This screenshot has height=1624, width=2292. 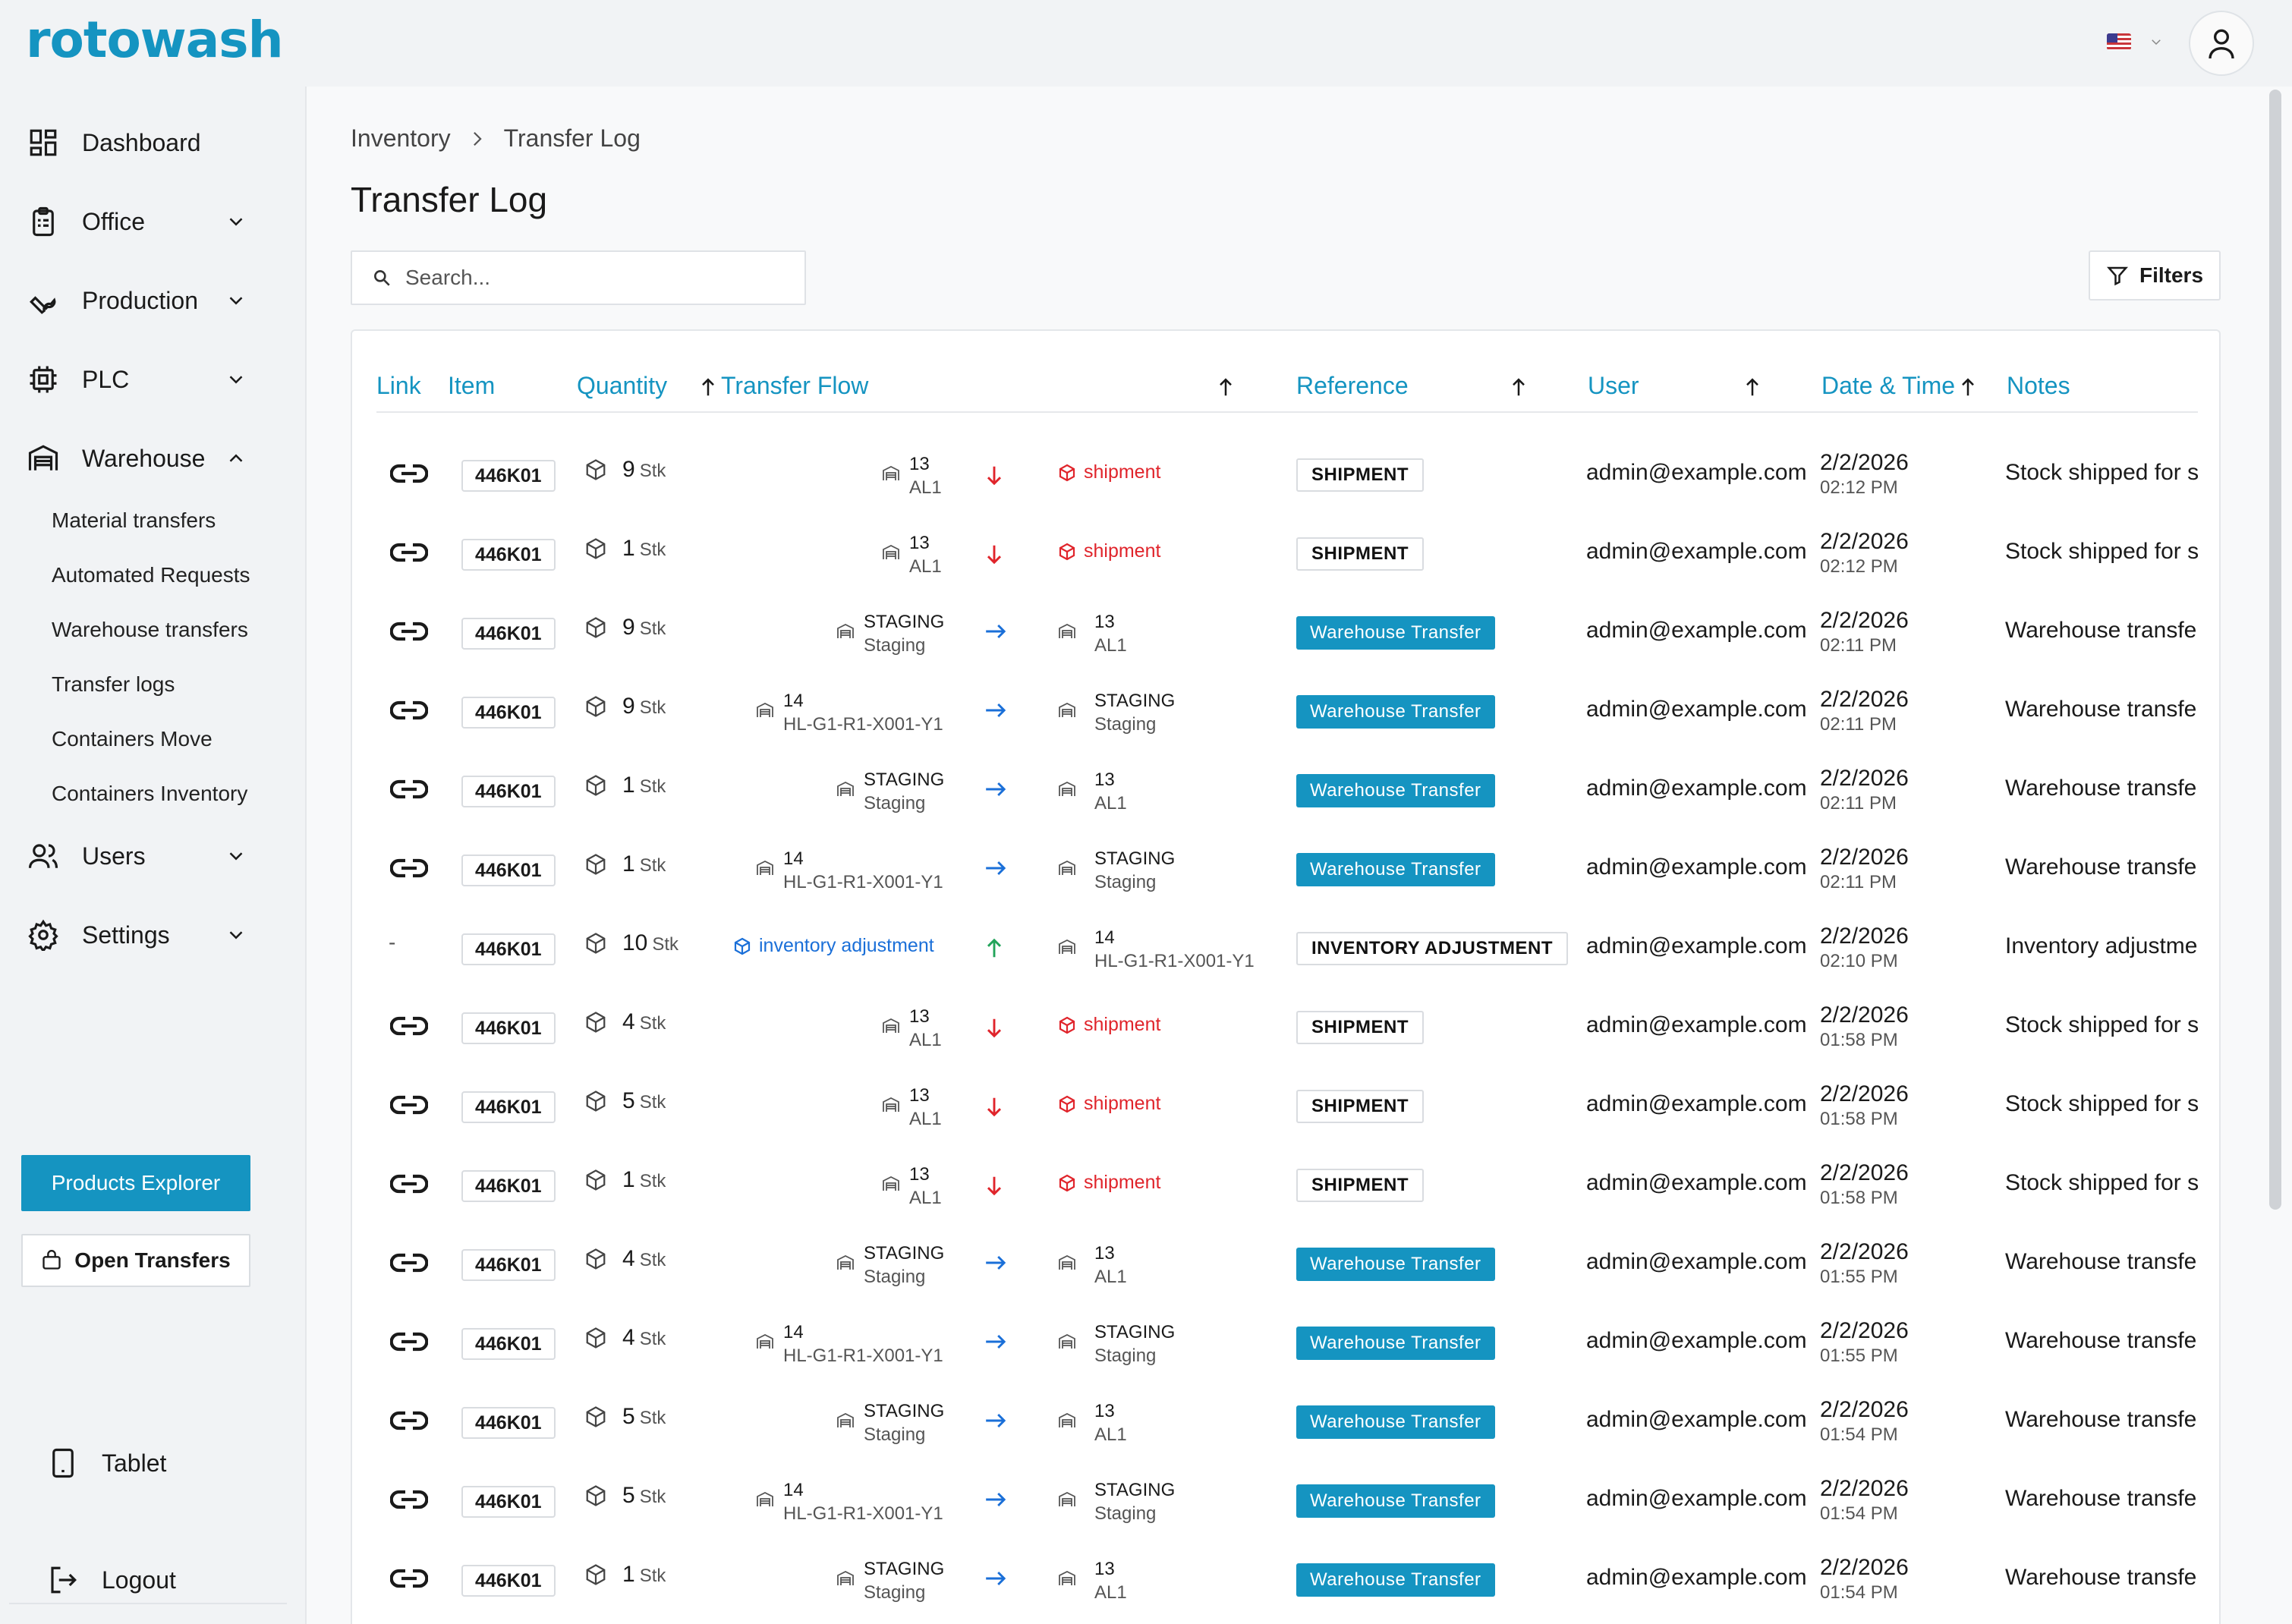 What do you see at coordinates (401, 138) in the screenshot?
I see `breadcrumb-inventory: Inventory` at bounding box center [401, 138].